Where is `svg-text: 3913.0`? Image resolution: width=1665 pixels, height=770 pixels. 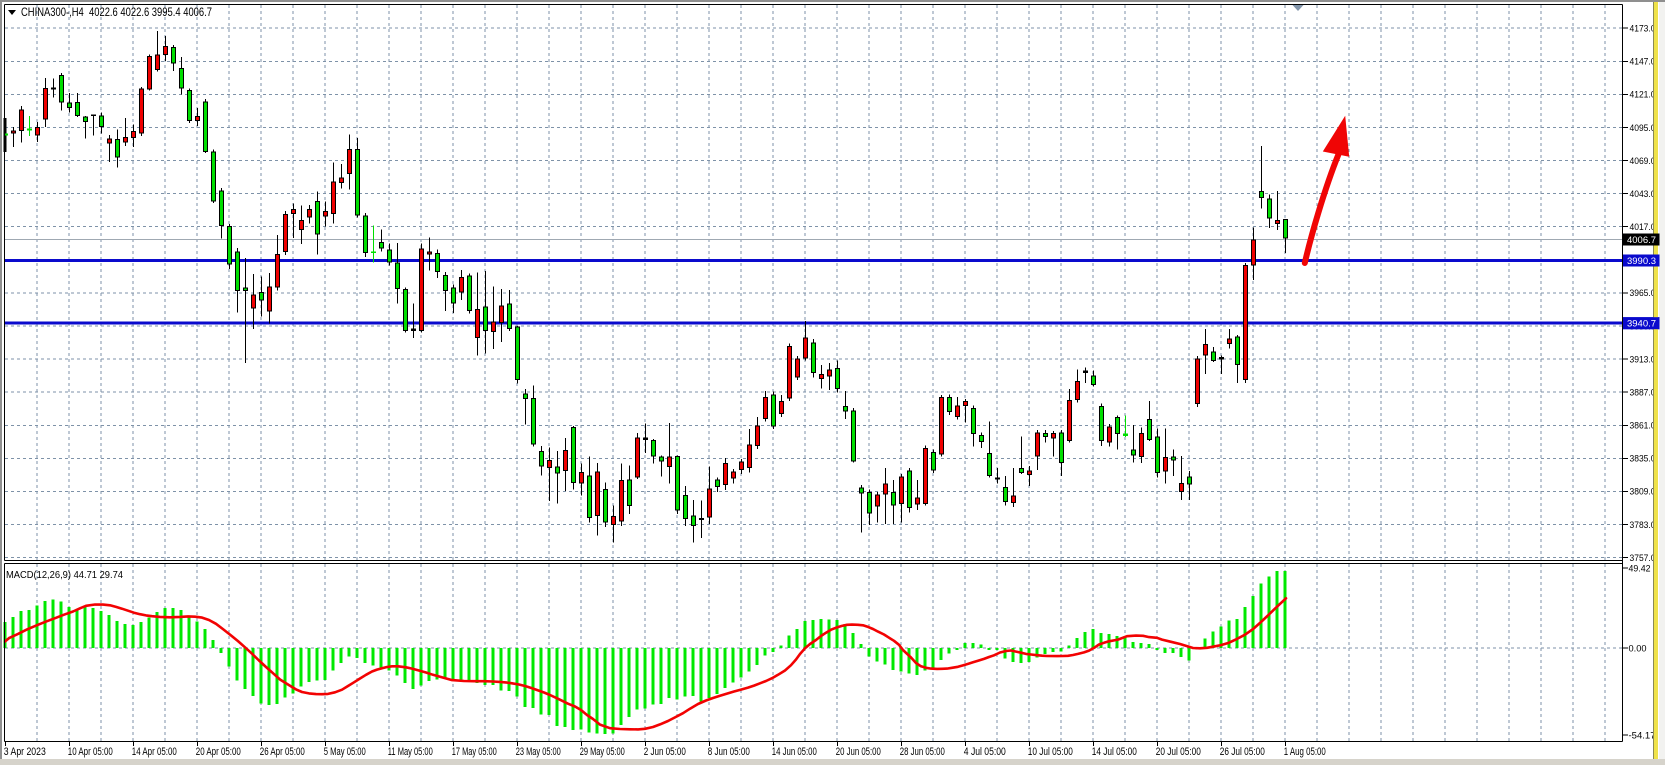 svg-text: 3913.0 is located at coordinates (1643, 359).